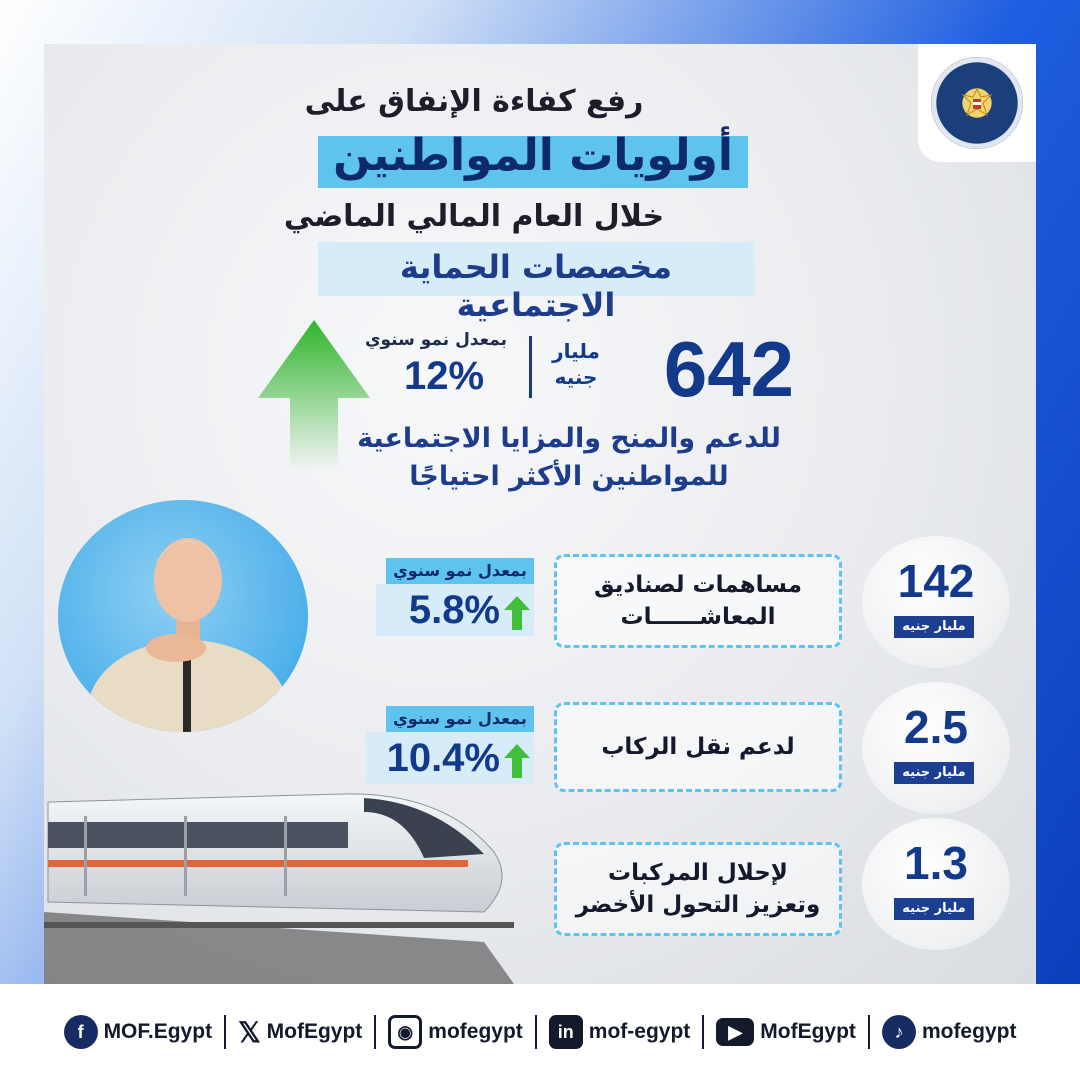  I want to click on page-title: أولويات المواطنين, so click(533, 155).